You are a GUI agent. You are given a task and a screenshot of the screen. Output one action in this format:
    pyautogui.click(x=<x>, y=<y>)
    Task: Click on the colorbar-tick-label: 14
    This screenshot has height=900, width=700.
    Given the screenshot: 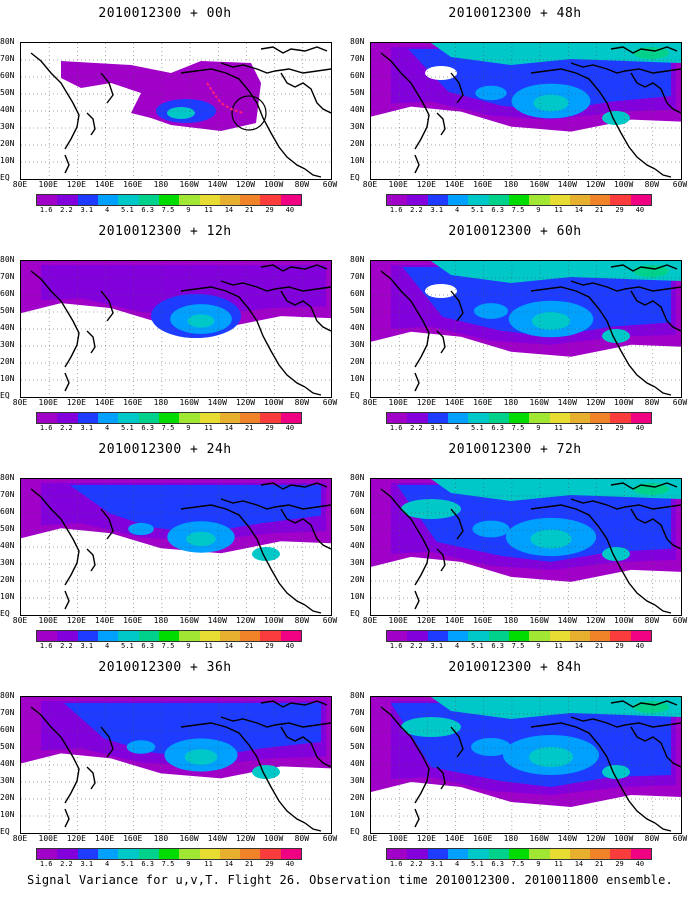 What is the action you would take?
    pyautogui.click(x=229, y=864)
    